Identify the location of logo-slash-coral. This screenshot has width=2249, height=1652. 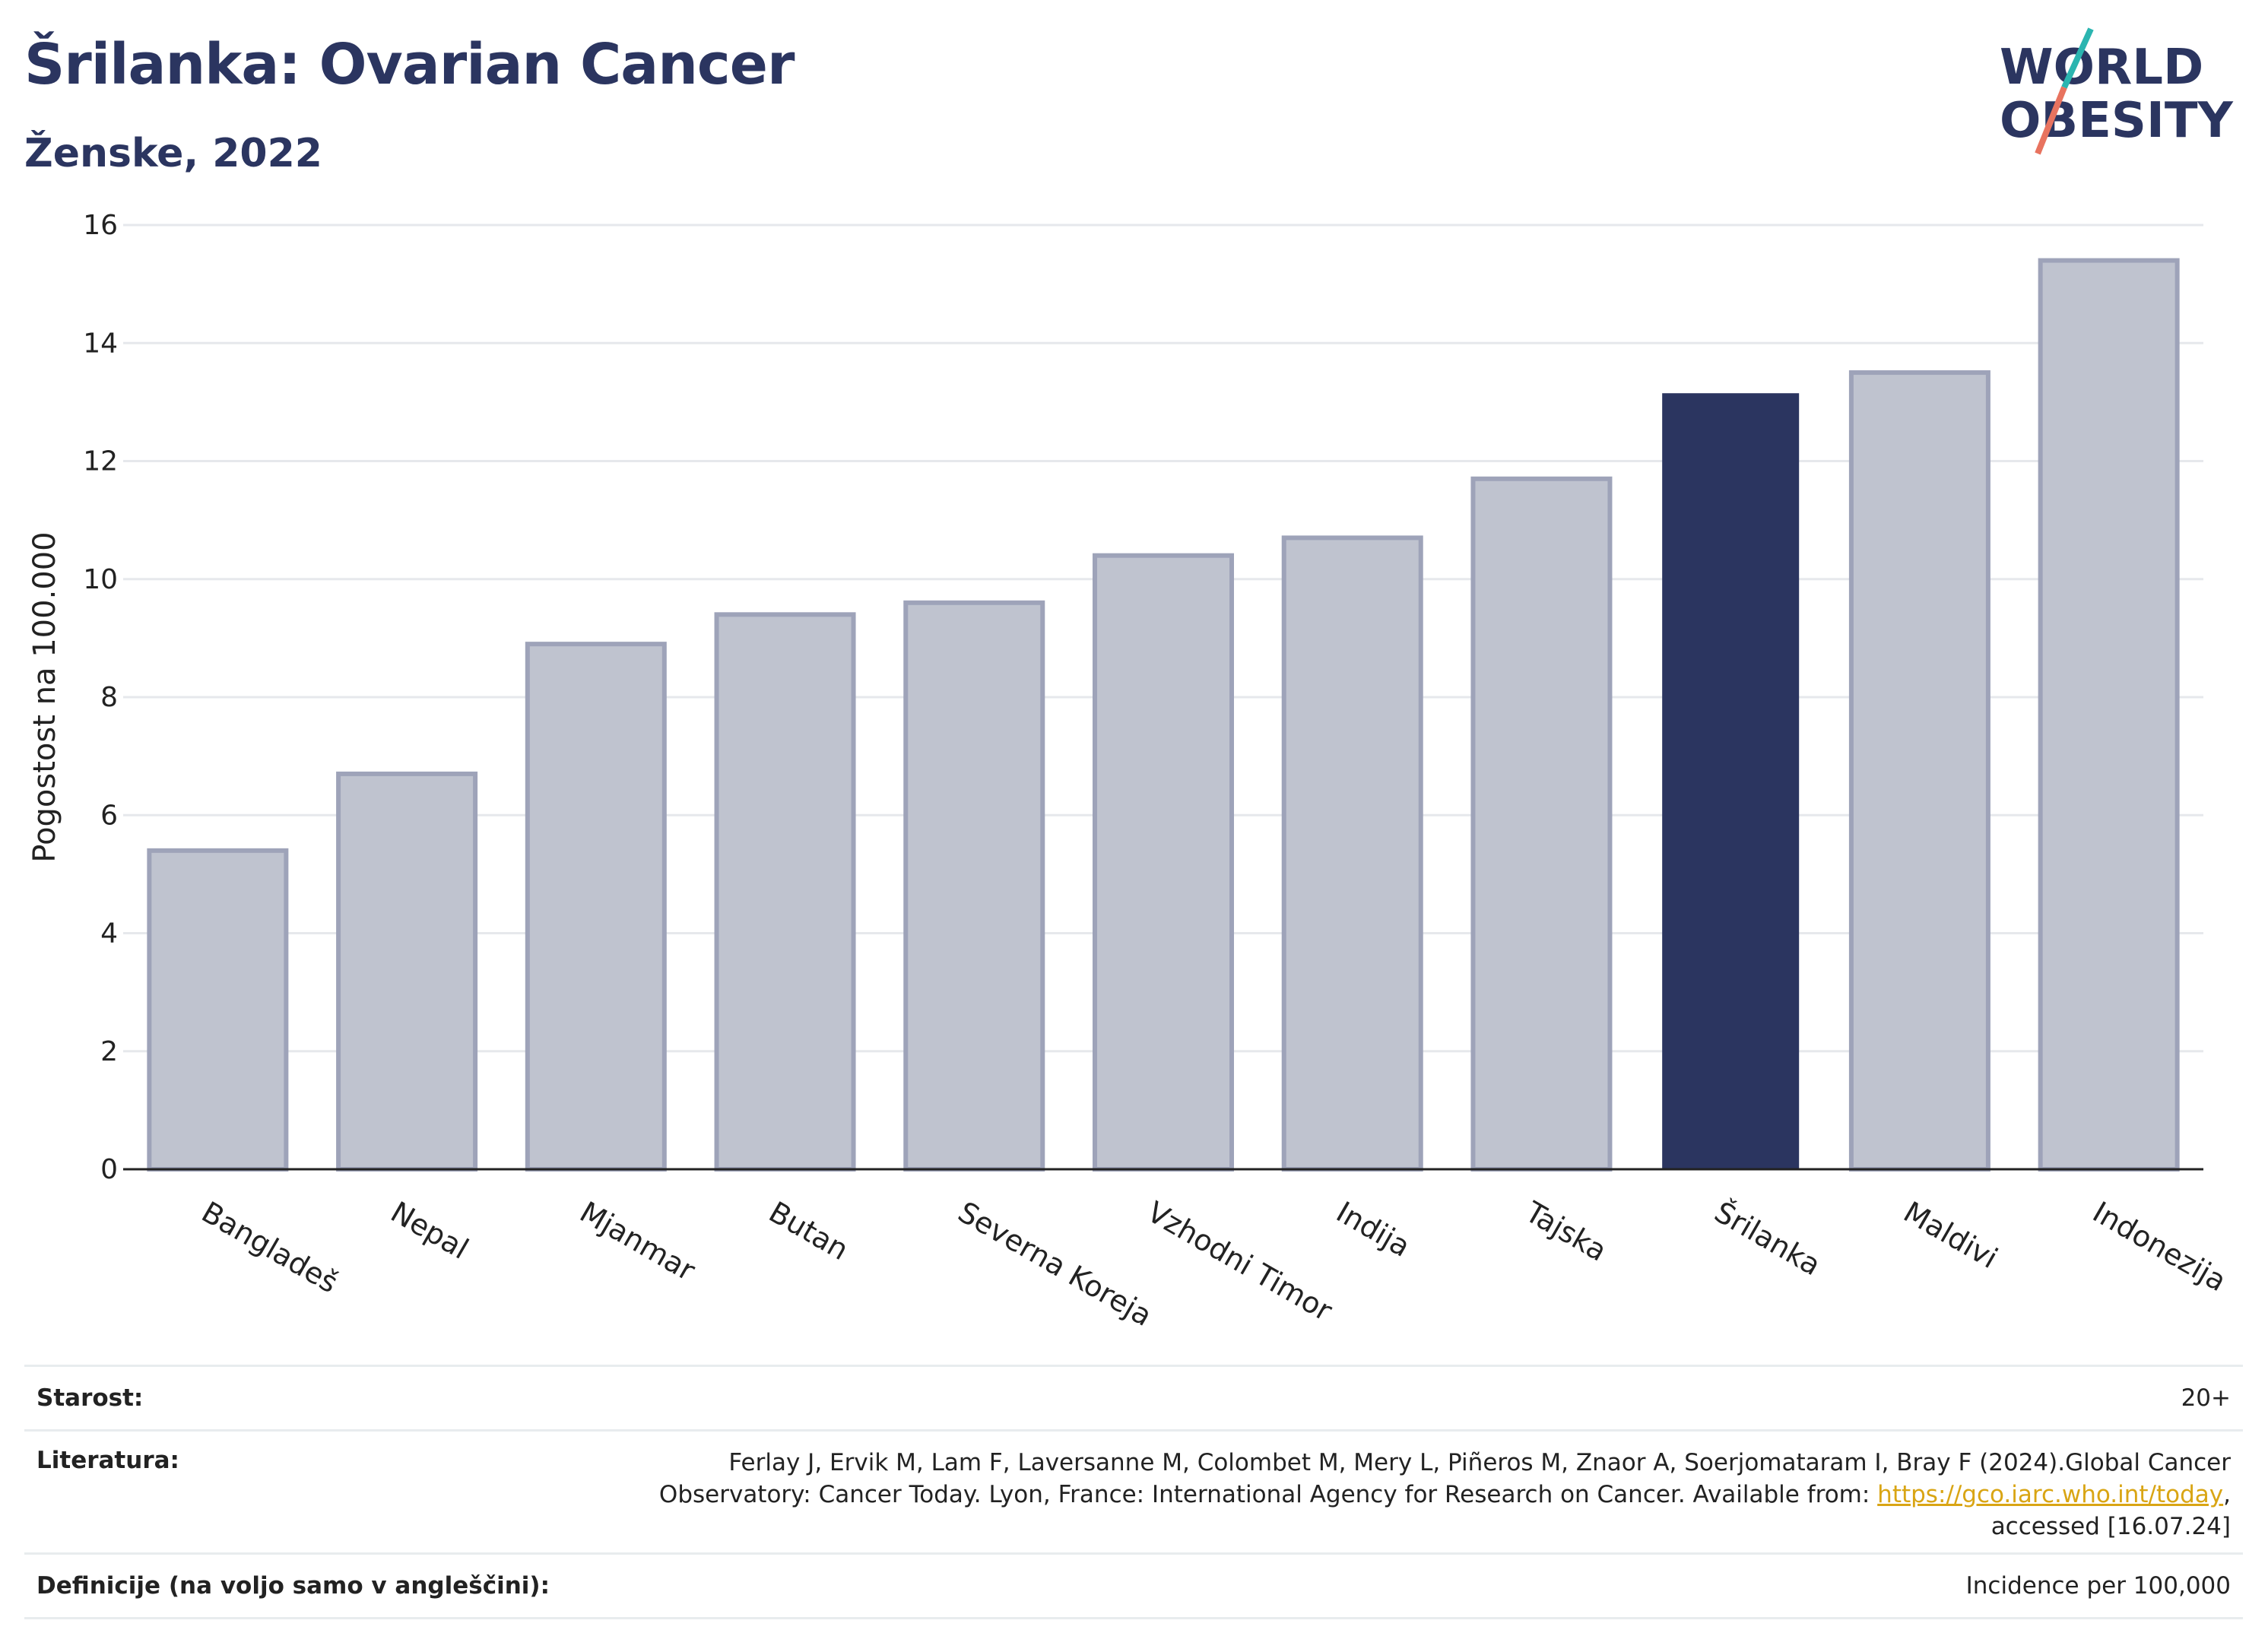
(2051, 120).